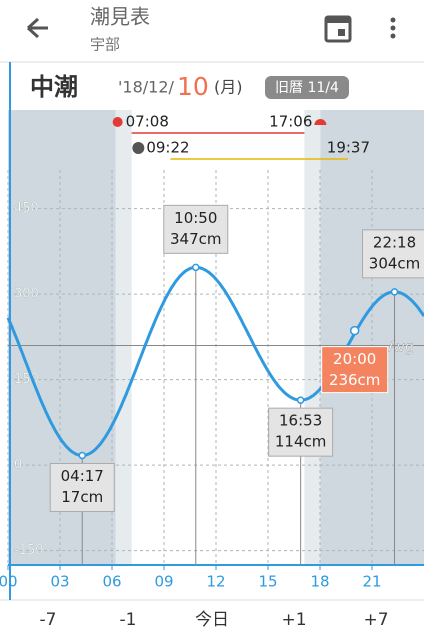  I want to click on subtitle: 宇部, so click(105, 45).